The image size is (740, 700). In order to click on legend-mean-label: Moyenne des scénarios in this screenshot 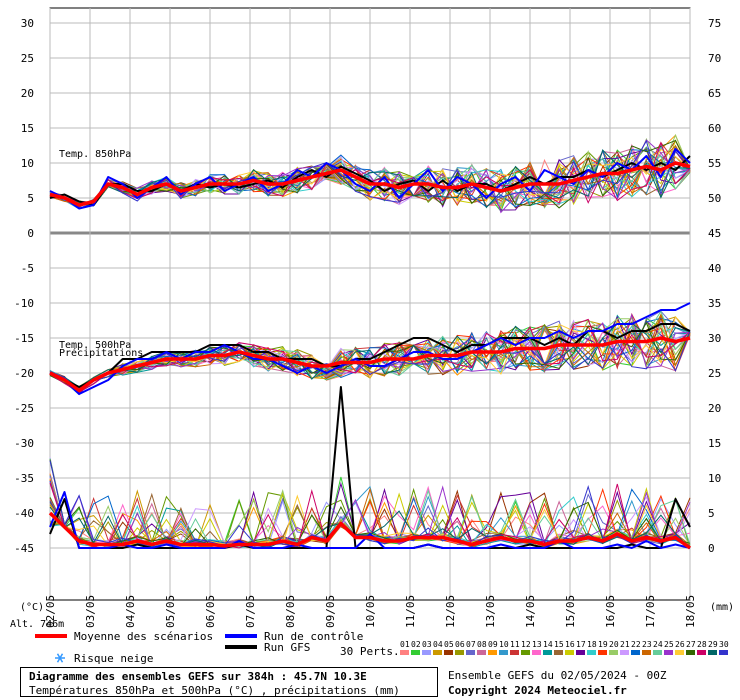, I will do `click(143, 636)`.